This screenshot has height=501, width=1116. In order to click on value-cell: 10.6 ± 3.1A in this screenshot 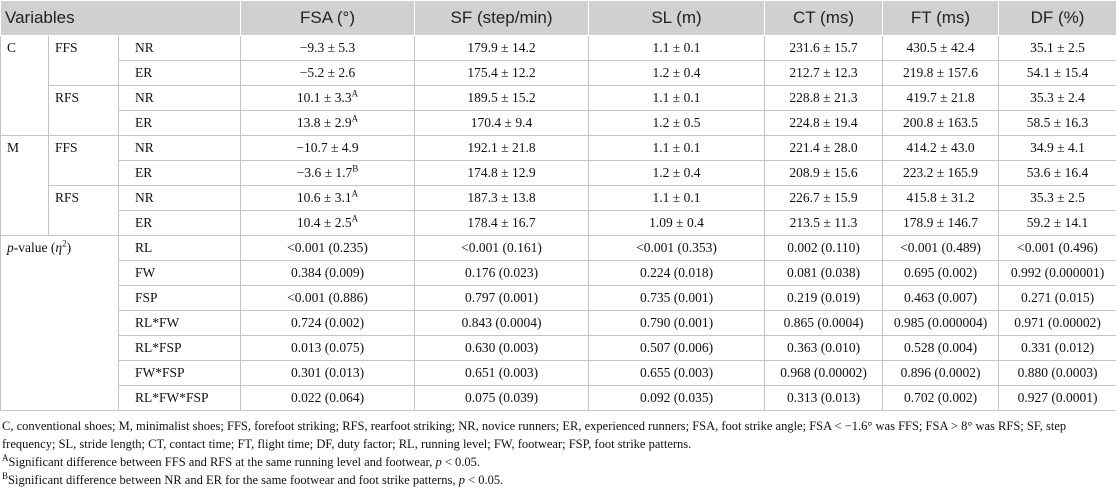, I will do `click(328, 198)`.